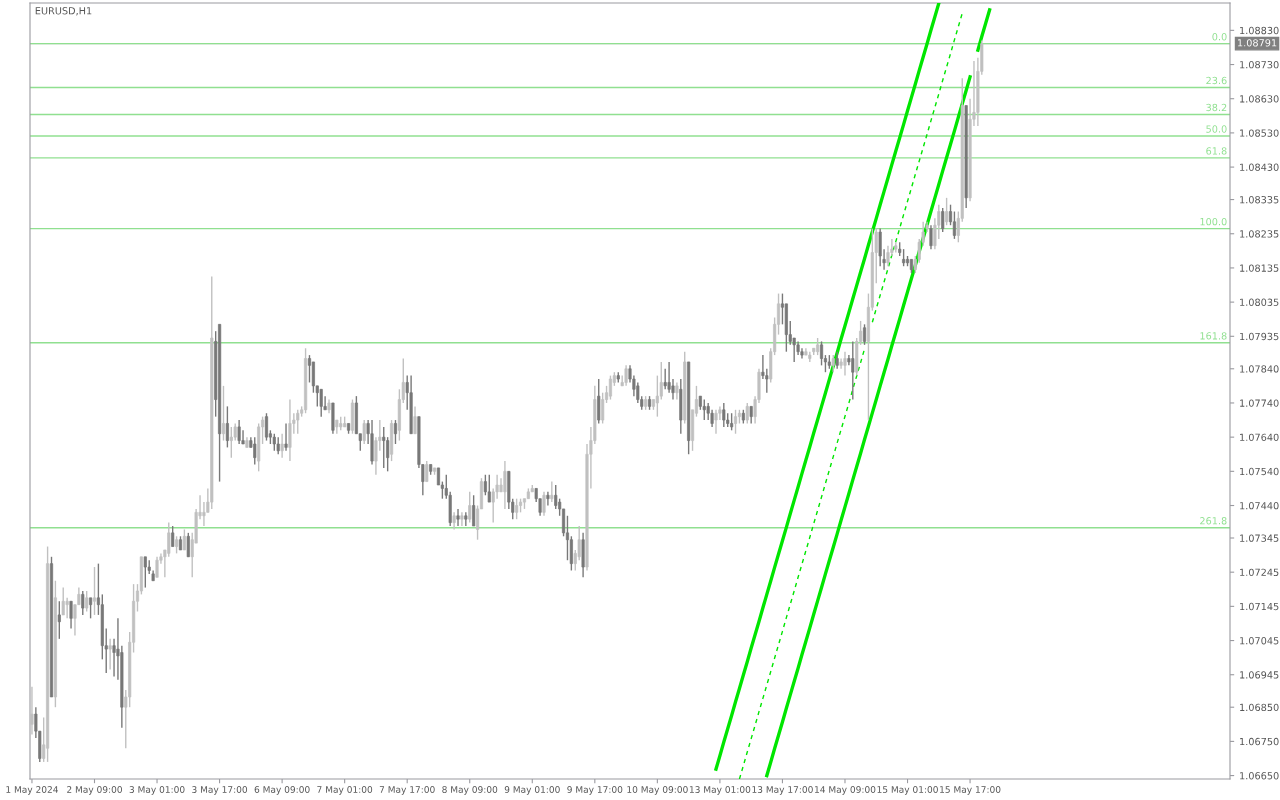 This screenshot has height=800, width=1280. What do you see at coordinates (532, 790) in the screenshot?
I see `x-tick-label: 9 May 01:00` at bounding box center [532, 790].